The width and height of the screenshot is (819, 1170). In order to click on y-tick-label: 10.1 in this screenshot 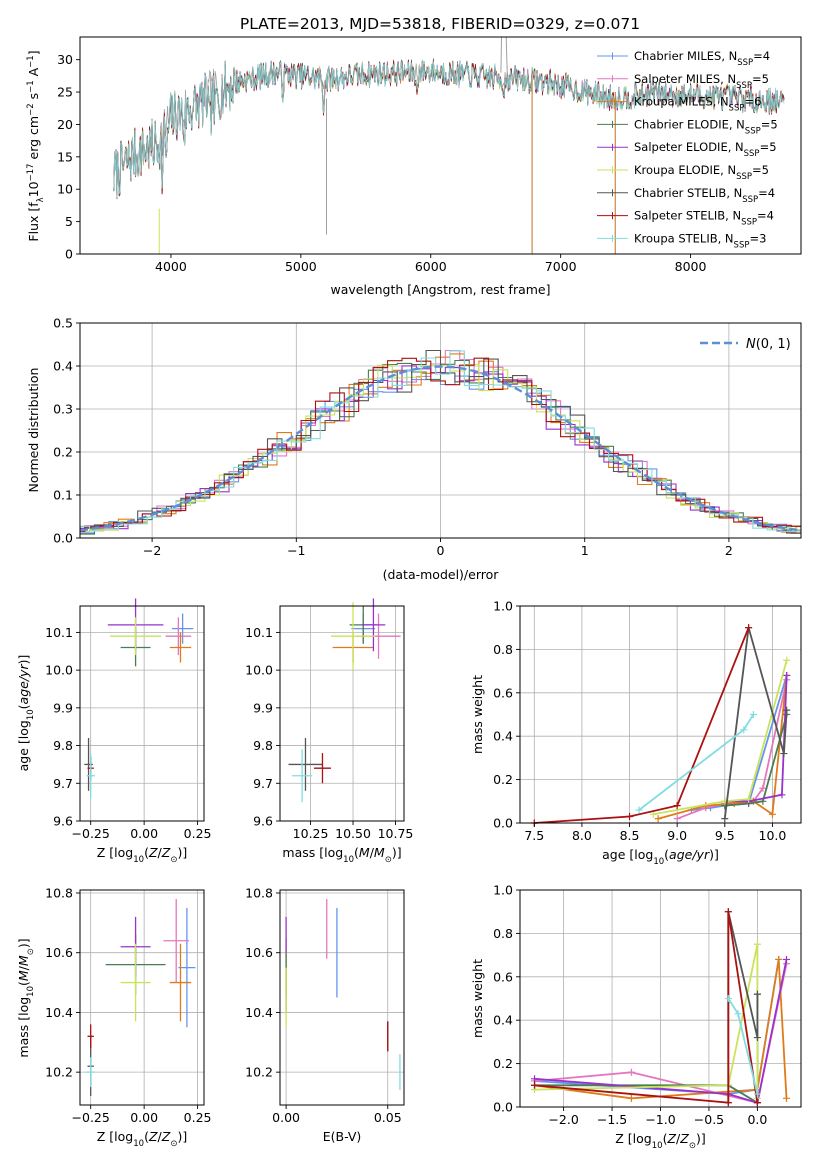, I will do `click(259, 632)`.